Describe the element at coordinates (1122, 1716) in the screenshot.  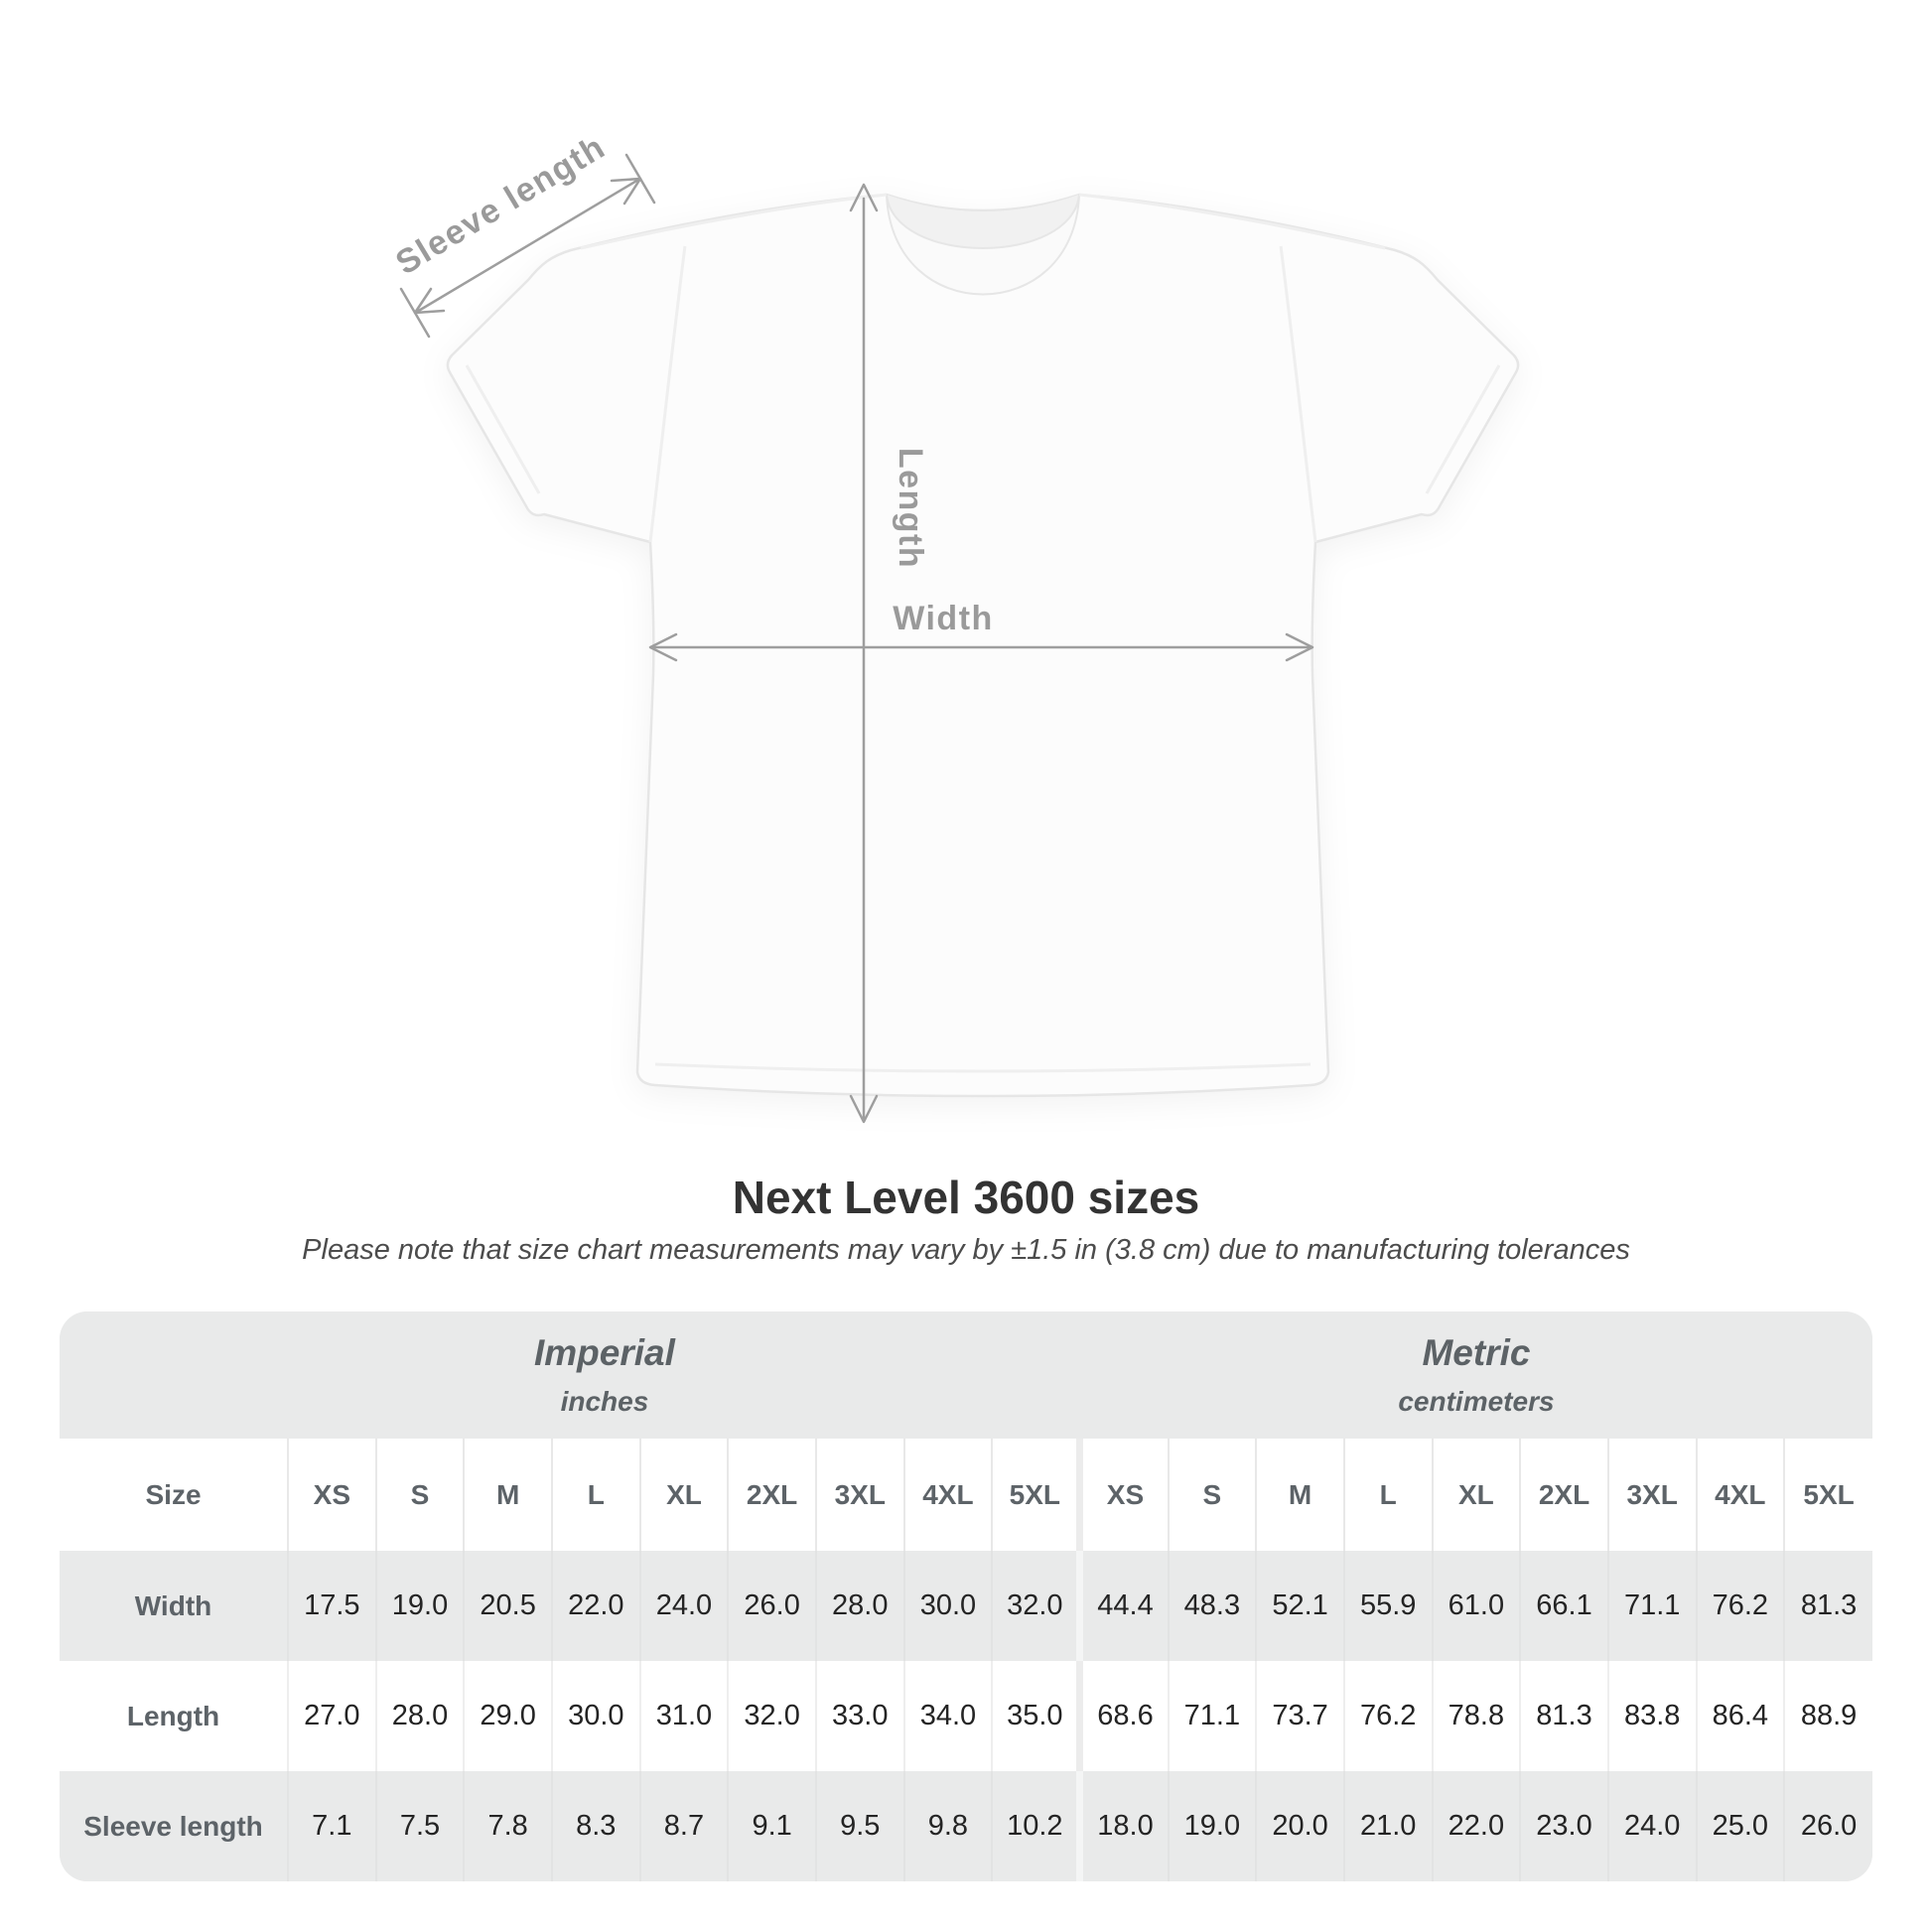
I see `length-metric-xs: 68.6` at that location.